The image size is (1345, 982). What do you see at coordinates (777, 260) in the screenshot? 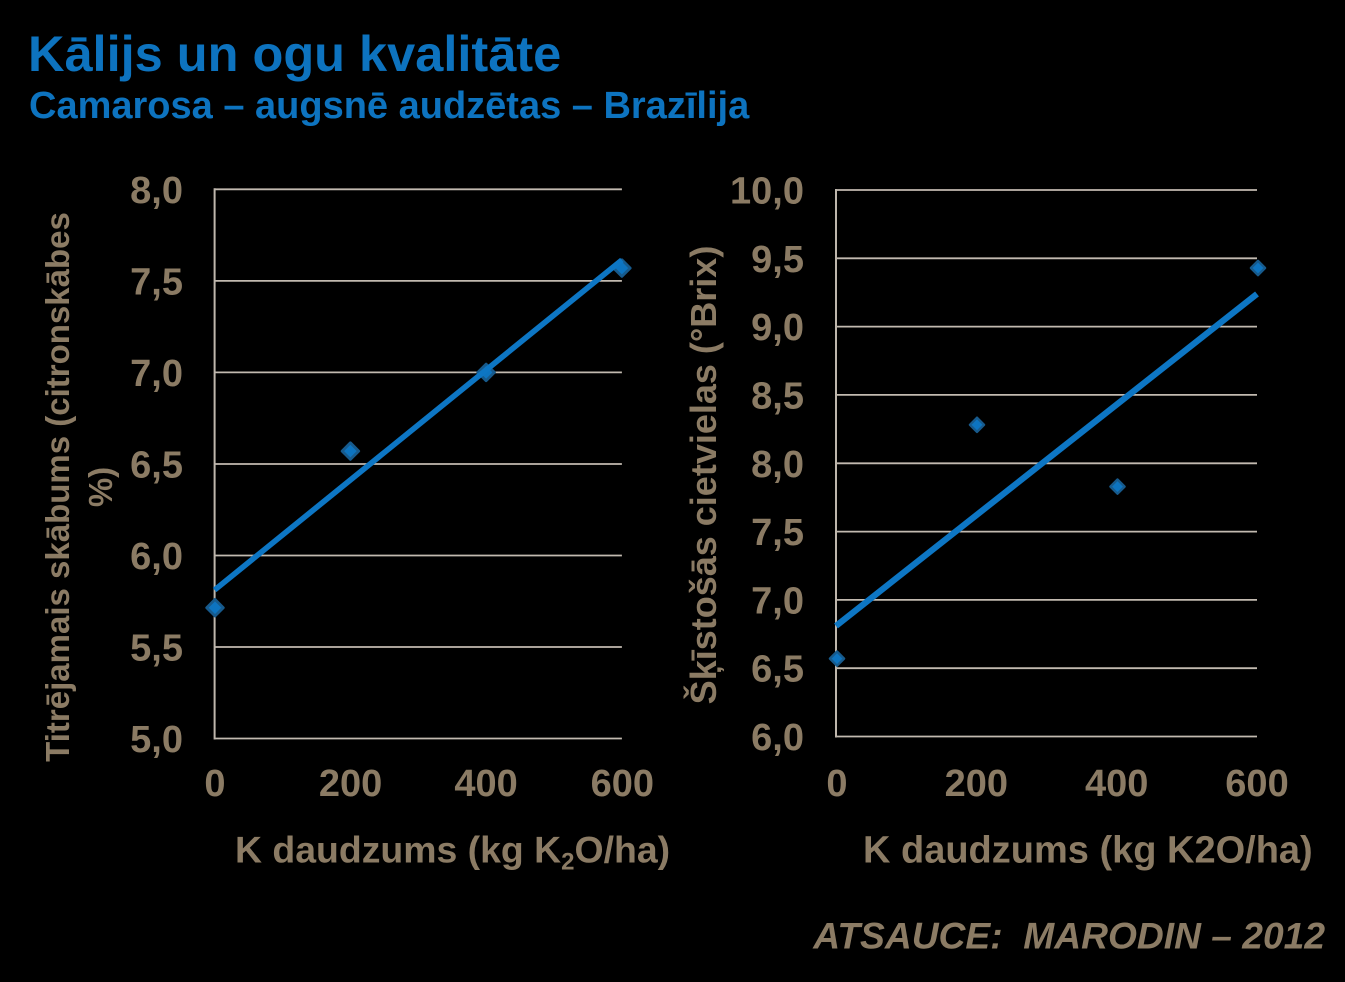
I see `svg-text: 9,5` at bounding box center [777, 260].